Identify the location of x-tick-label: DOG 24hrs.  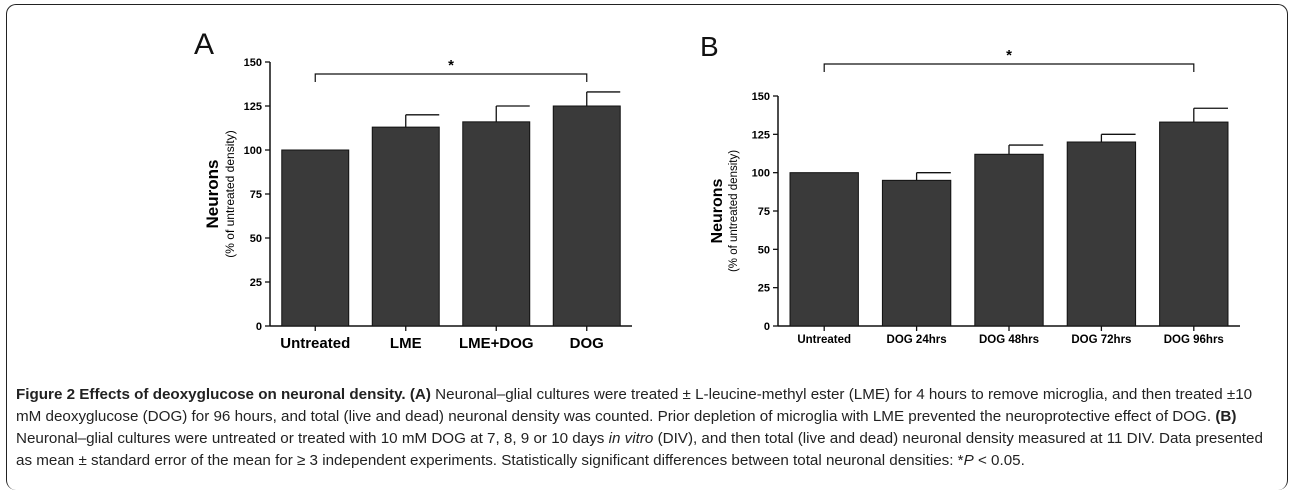
(917, 340).